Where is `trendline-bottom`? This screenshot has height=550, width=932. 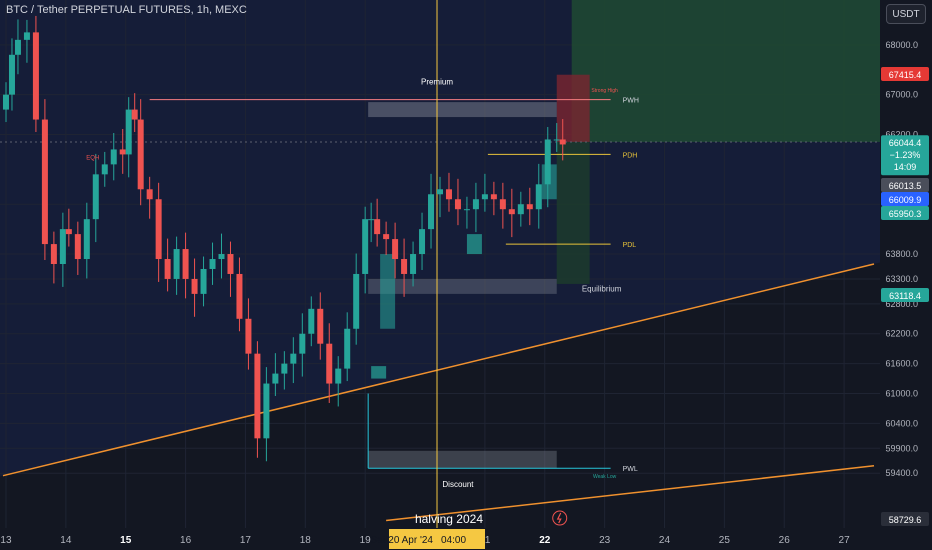 trendline-bottom is located at coordinates (630, 493).